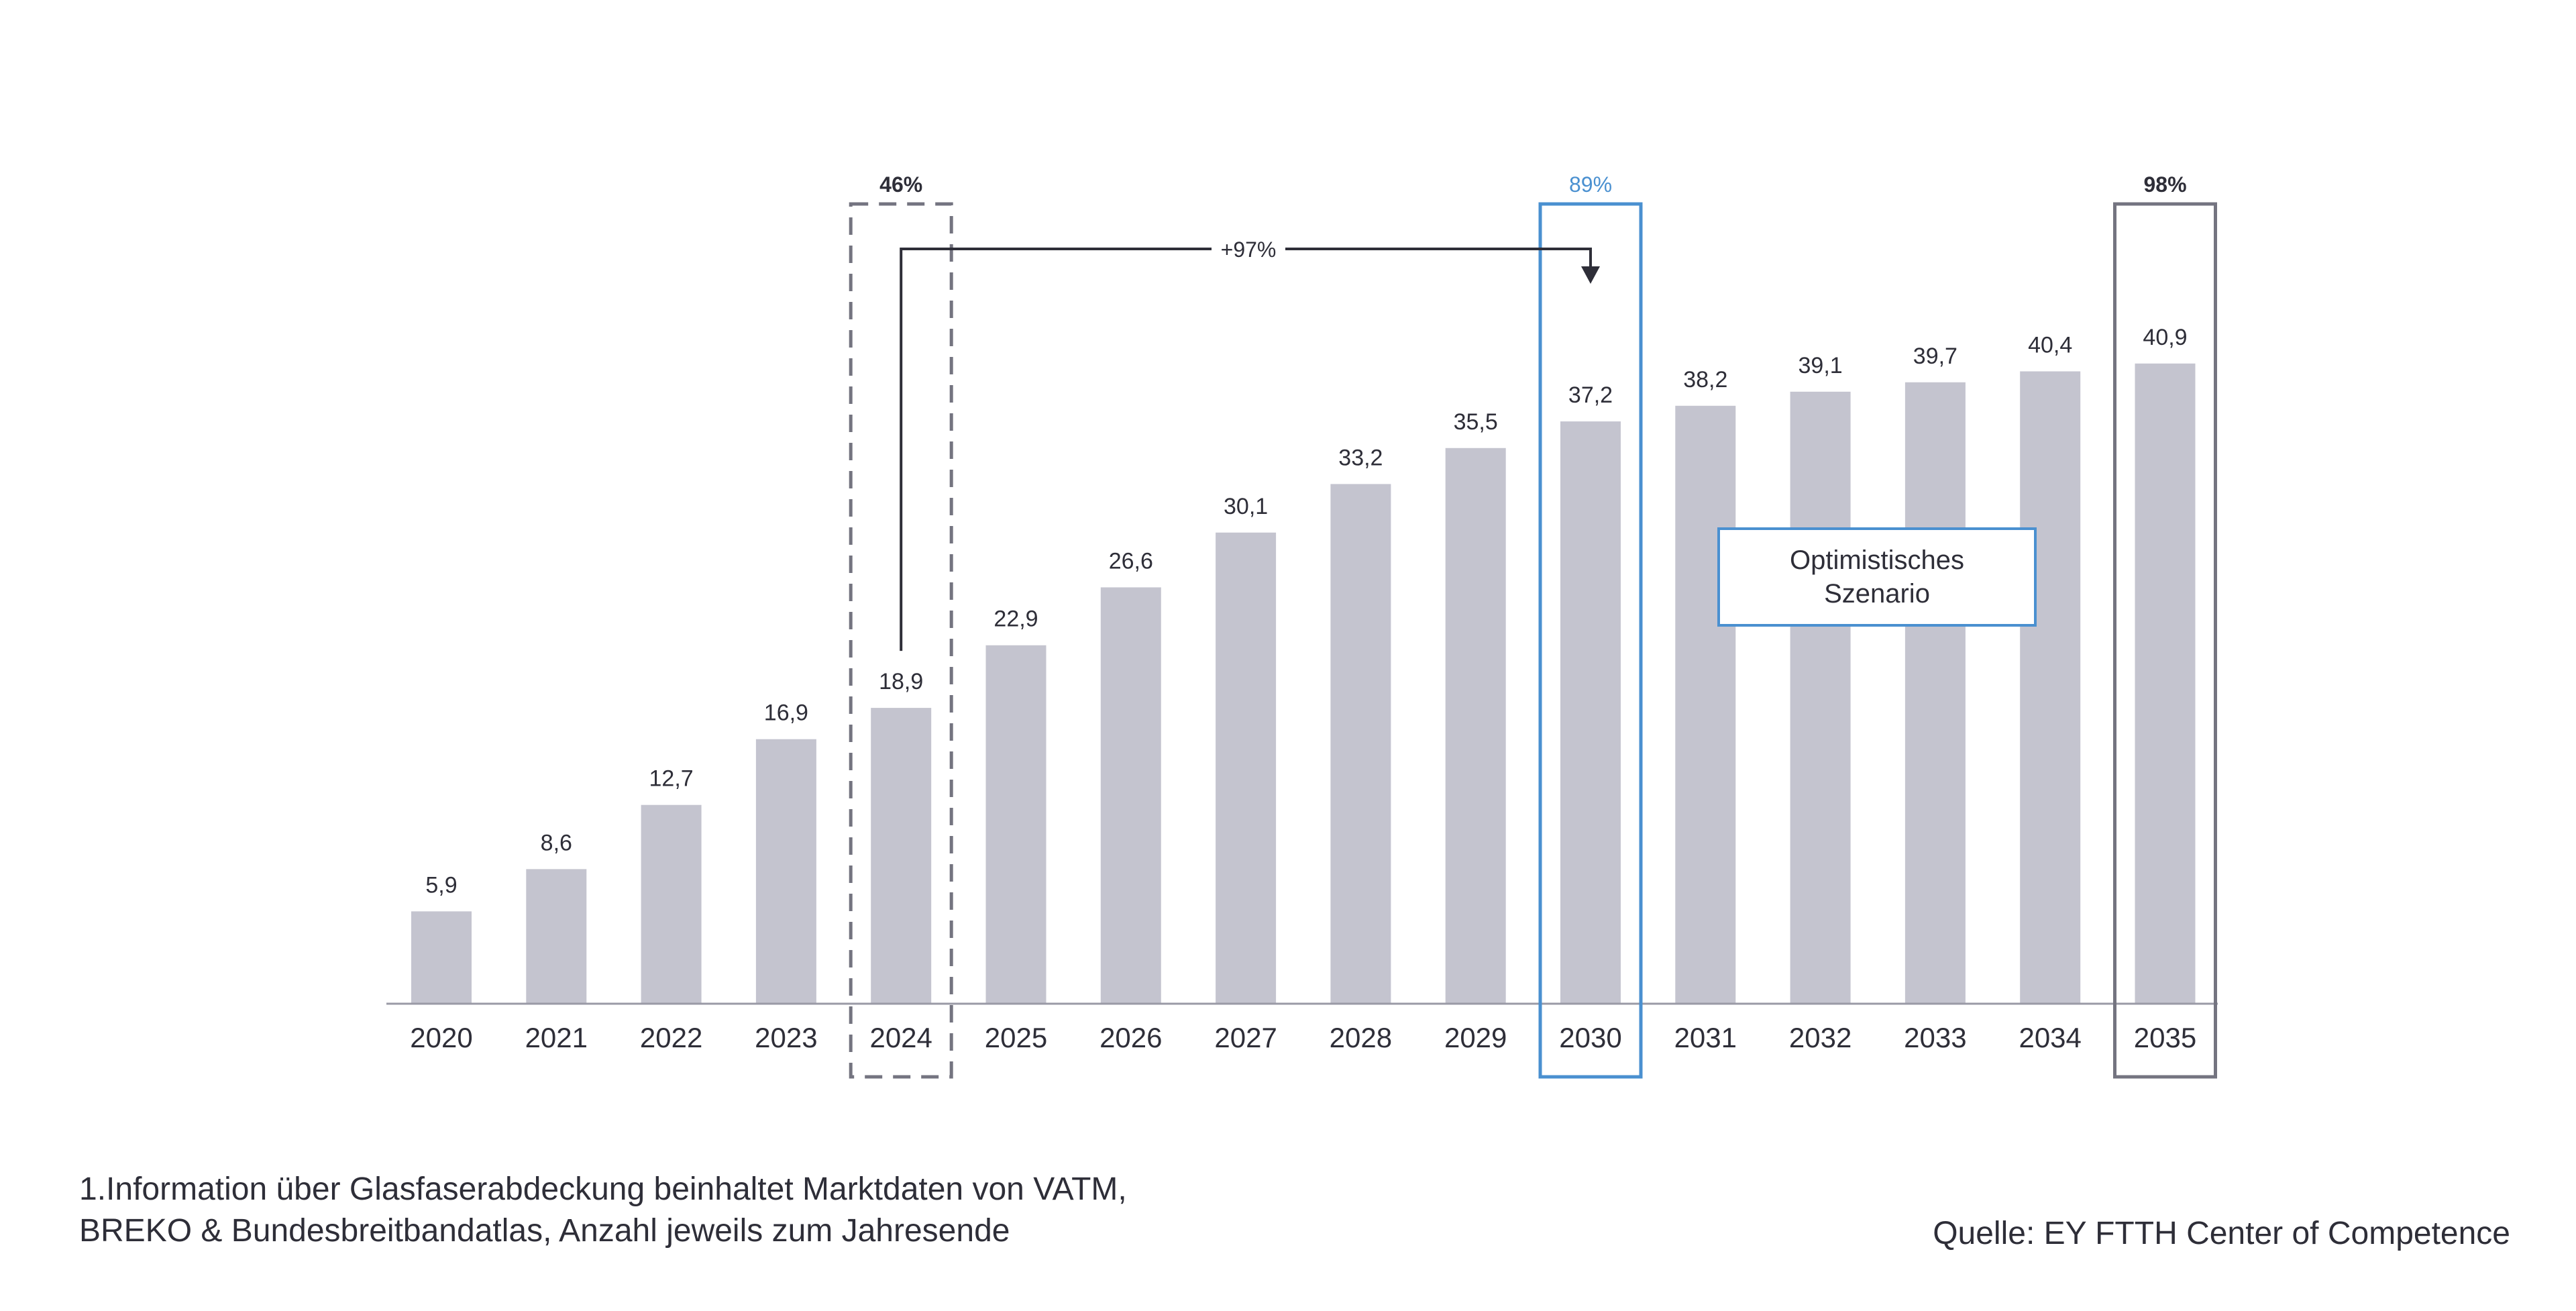 This screenshot has width=2576, height=1311. What do you see at coordinates (785, 872) in the screenshot?
I see `bar-2023` at bounding box center [785, 872].